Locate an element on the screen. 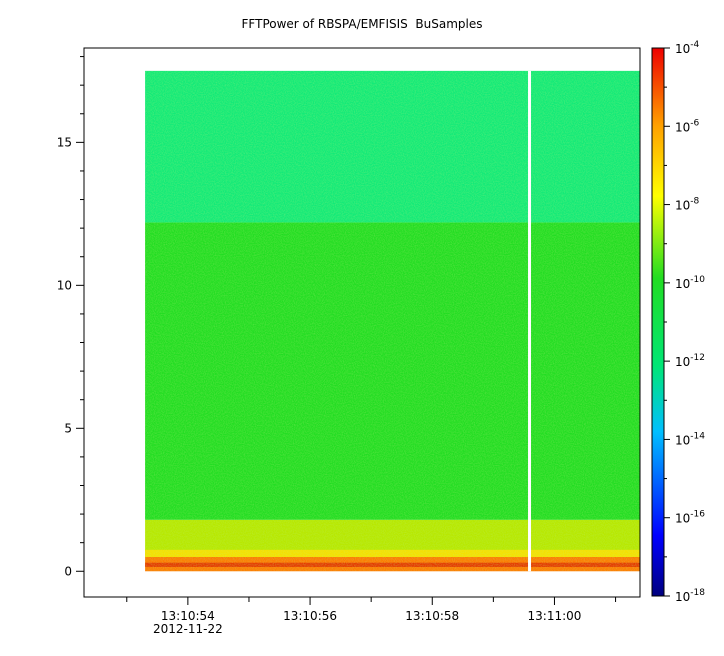 This screenshot has width=724, height=656. colorbar-tick-label: 10⁻⁶ is located at coordinates (687, 126).